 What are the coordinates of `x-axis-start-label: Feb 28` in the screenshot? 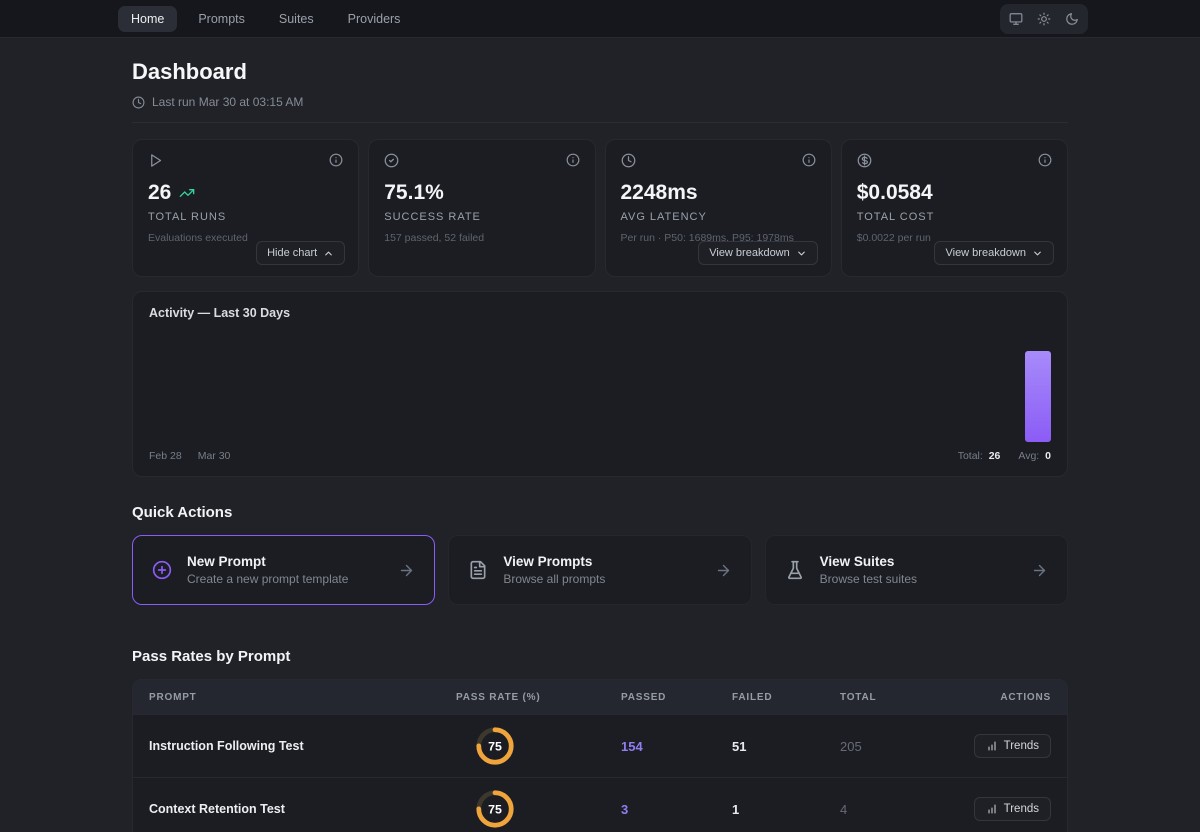 It's located at (165, 456).